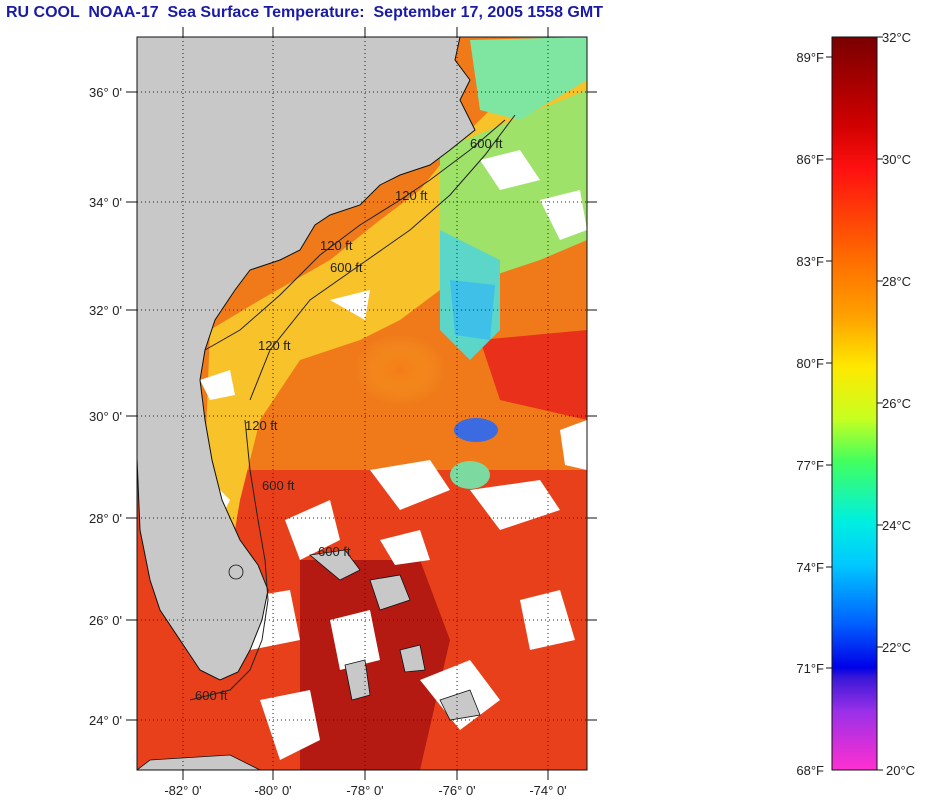 The width and height of the screenshot is (929, 801). What do you see at coordinates (810, 363) in the screenshot?
I see `fahrenheit-label: 80°F` at bounding box center [810, 363].